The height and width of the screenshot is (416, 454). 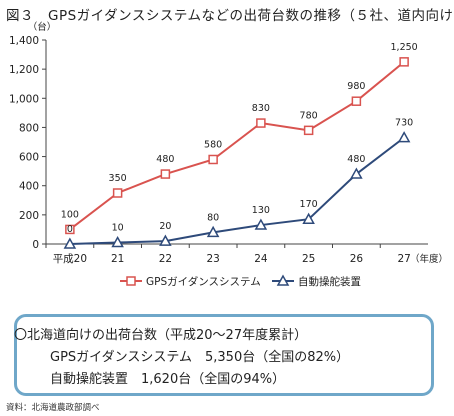 What do you see at coordinates (165, 226) in the screenshot?
I see `data-label-autosteer: 20` at bounding box center [165, 226].